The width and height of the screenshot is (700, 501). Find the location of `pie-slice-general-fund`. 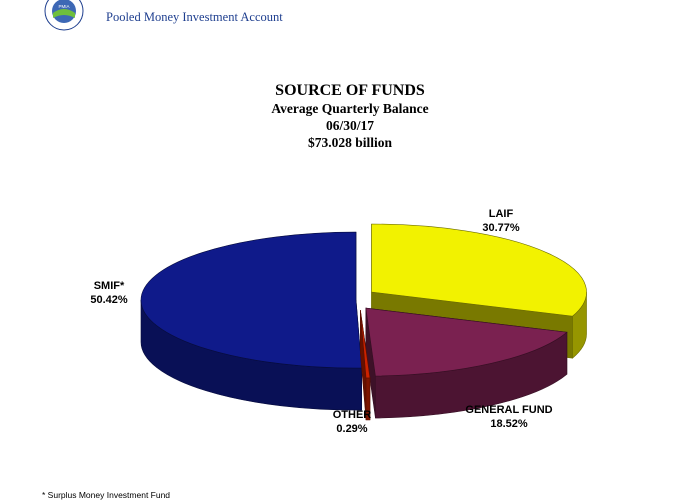

pie-slice-general-fund is located at coordinates (466, 363).